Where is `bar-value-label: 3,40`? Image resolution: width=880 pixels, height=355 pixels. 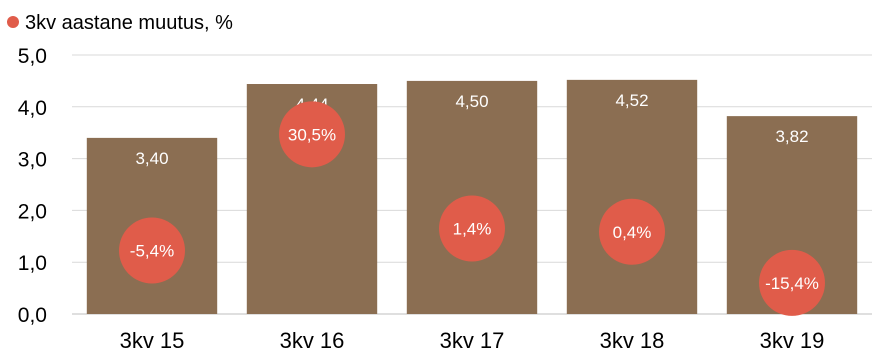
bar-value-label: 3,40 is located at coordinates (151, 158).